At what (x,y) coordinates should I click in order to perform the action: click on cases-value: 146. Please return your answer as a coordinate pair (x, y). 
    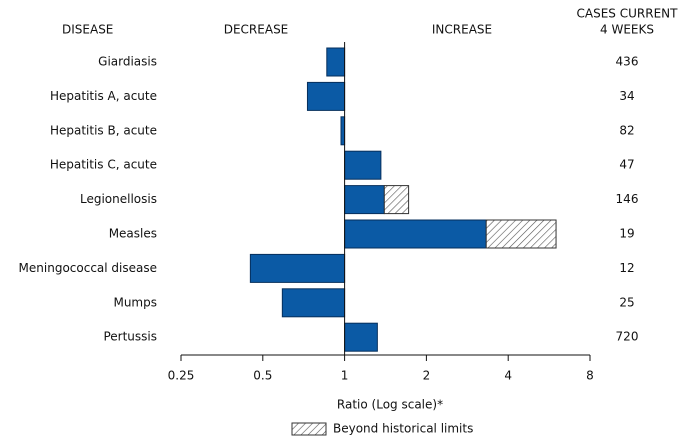
    Looking at the image, I should click on (627, 199).